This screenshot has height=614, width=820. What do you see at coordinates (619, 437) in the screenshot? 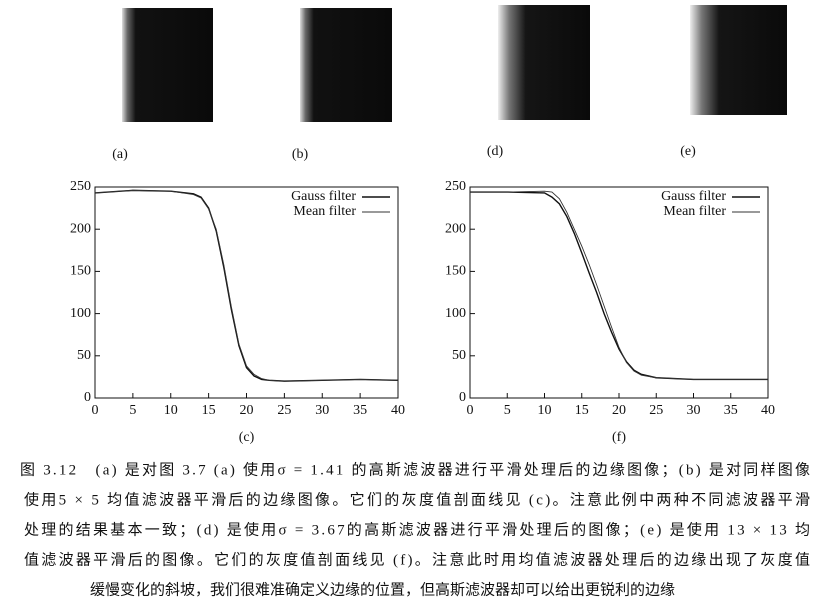
I see `chart-title: (f)` at bounding box center [619, 437].